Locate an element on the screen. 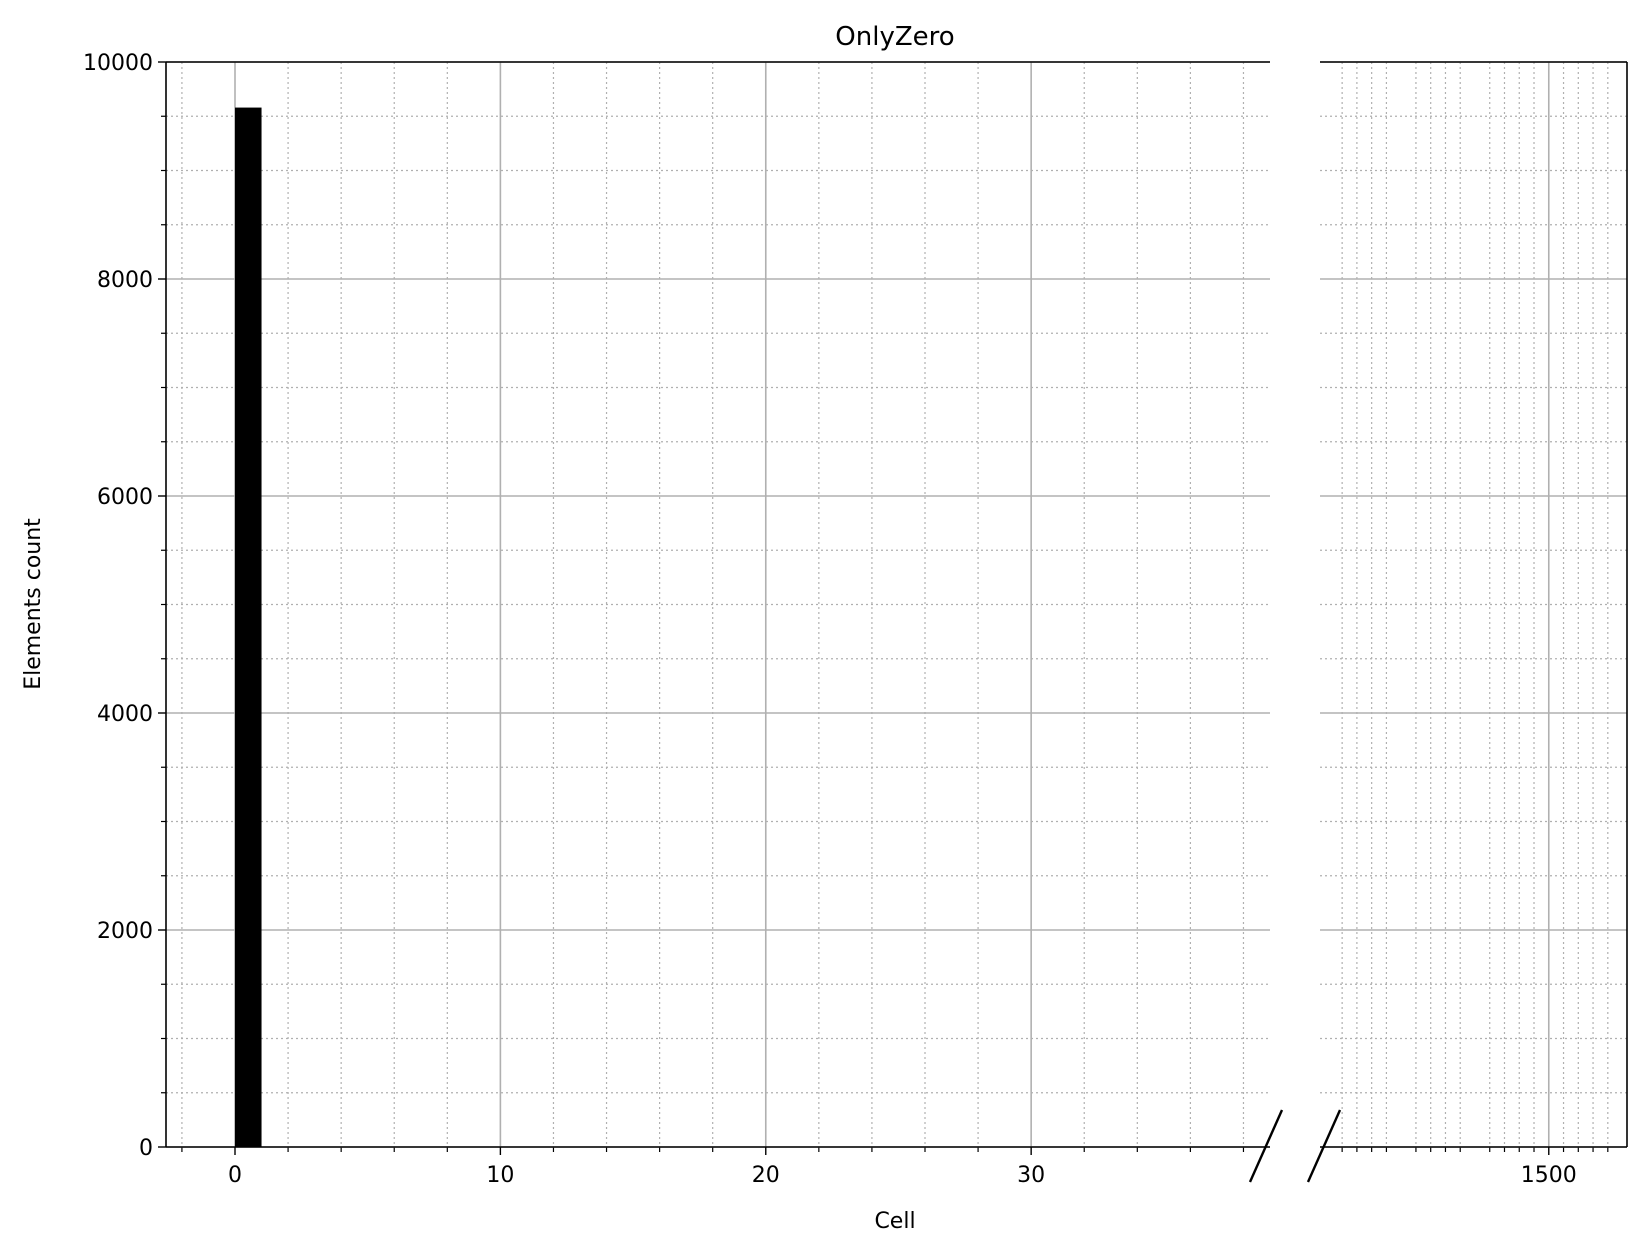  y-tick-label: 6000 is located at coordinates (125, 497).